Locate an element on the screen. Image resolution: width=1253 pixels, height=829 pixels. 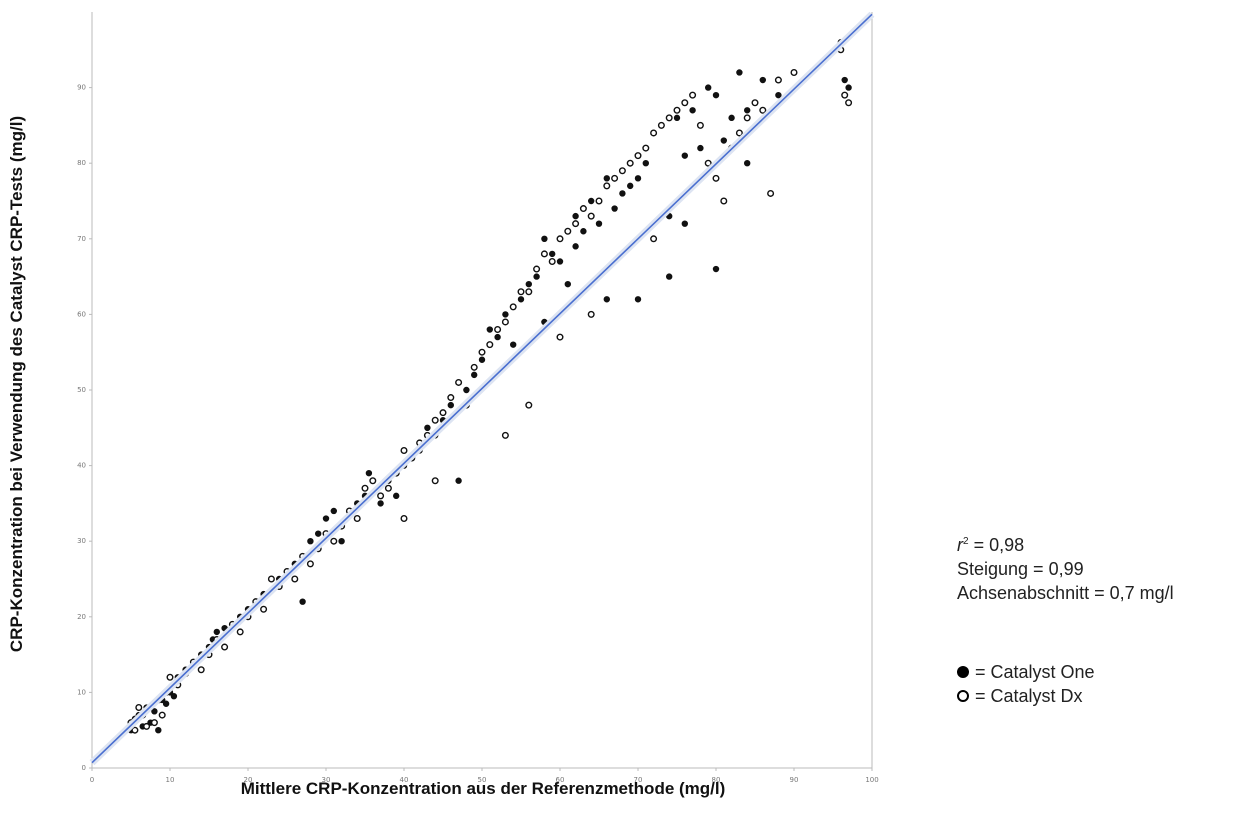
y-tick-label: 70 is located at coordinates (81, 239).